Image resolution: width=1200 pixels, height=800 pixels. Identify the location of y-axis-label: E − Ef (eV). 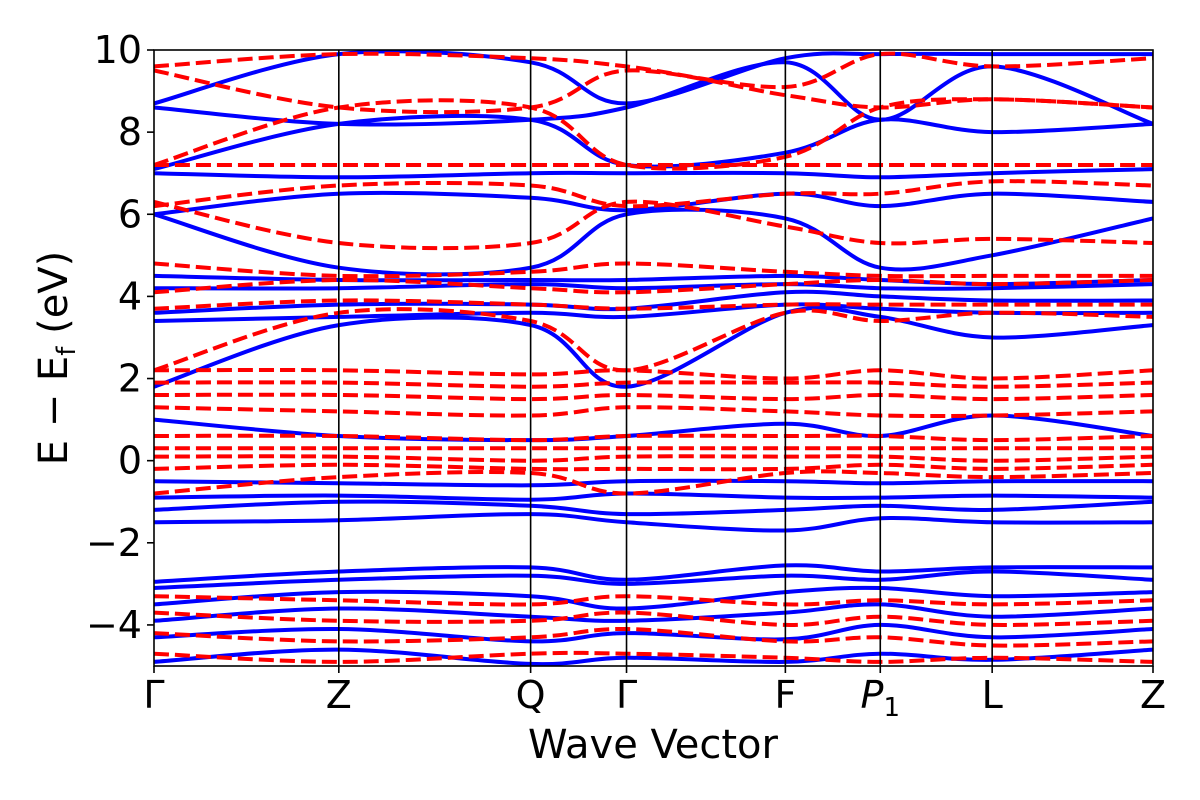
(56, 358).